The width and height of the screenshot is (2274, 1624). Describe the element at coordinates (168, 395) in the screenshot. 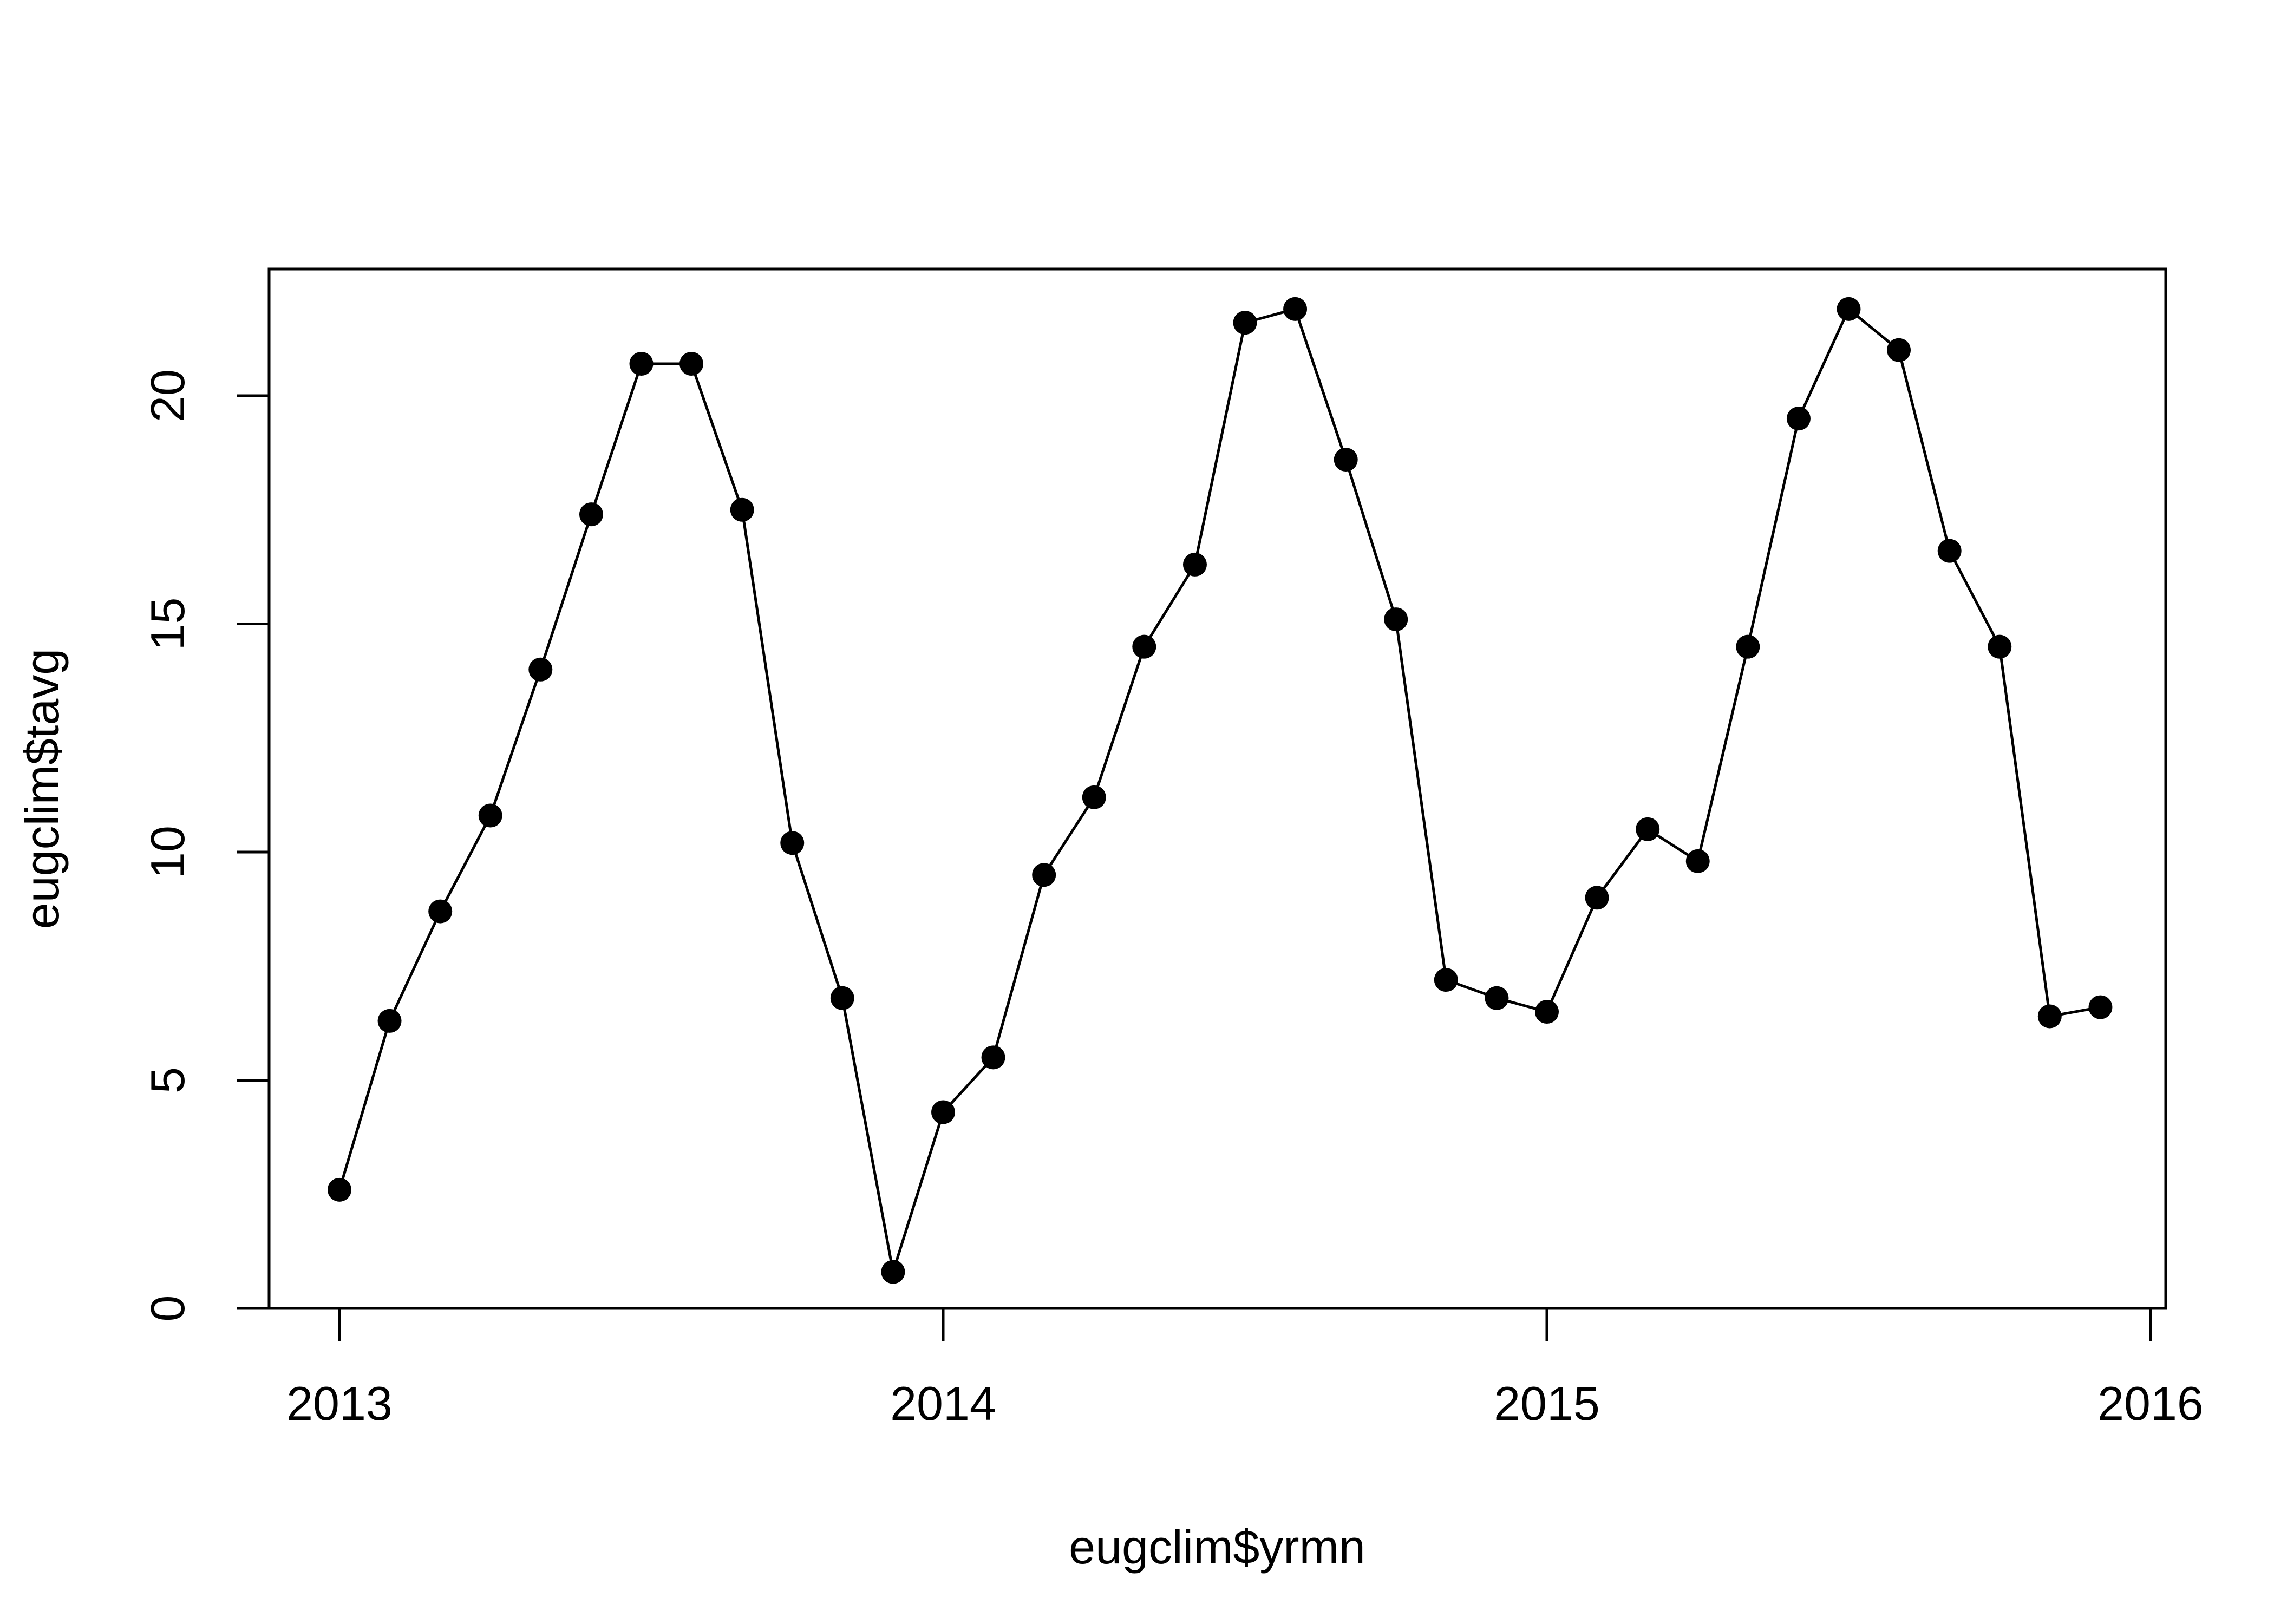

I see `y-tick-label: 20` at that location.